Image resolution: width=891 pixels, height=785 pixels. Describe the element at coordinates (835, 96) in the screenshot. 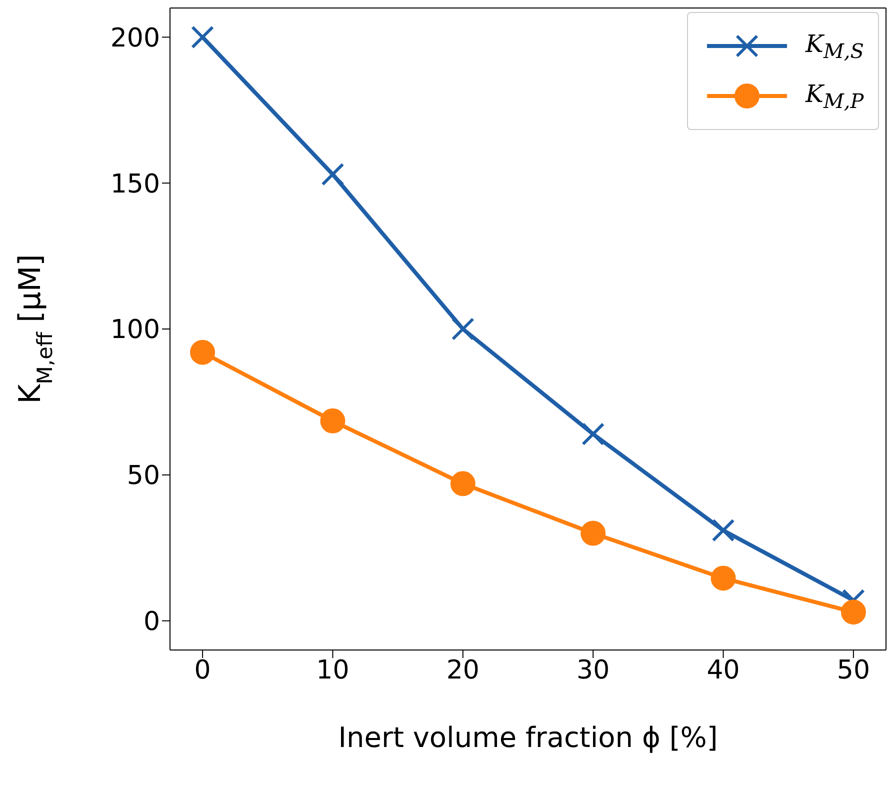

I see `legend-label: K$_{M,P}$` at that location.